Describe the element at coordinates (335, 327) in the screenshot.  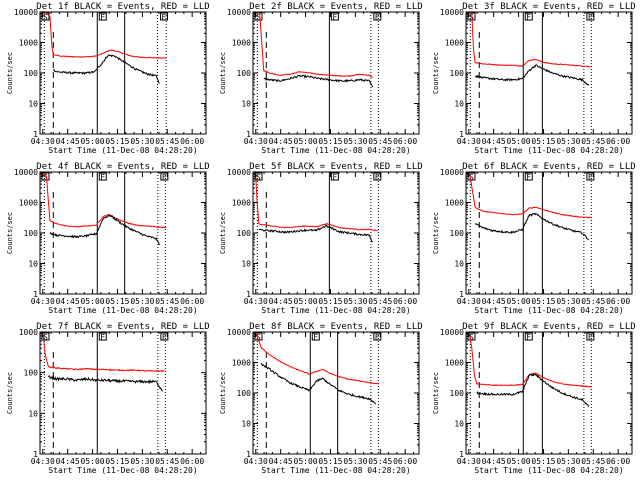
I see `chart-title: Det 8f BLACK = Events, RED = LLD` at that location.